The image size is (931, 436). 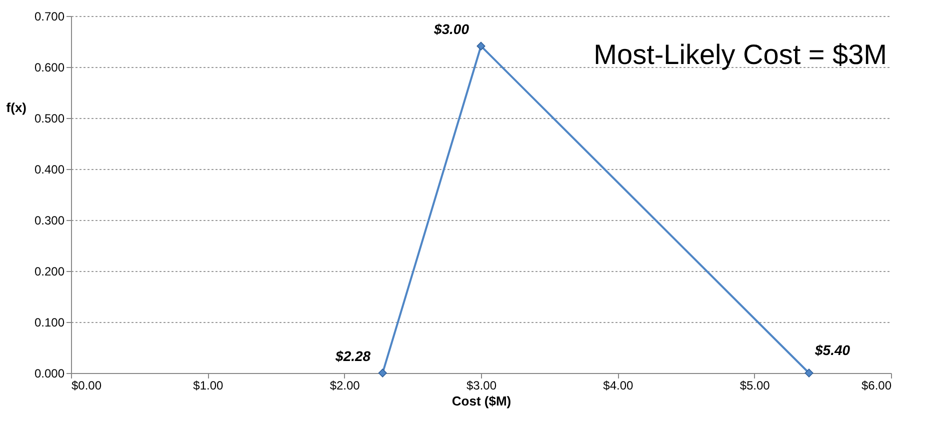 What do you see at coordinates (49, 221) in the screenshot?
I see `y-tick-label: 0.300` at bounding box center [49, 221].